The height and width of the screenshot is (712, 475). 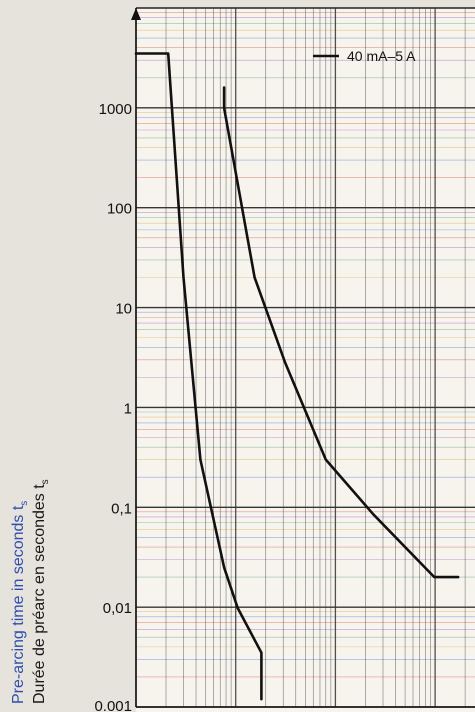 I want to click on y-tick-label: 0,1, so click(x=121, y=508).